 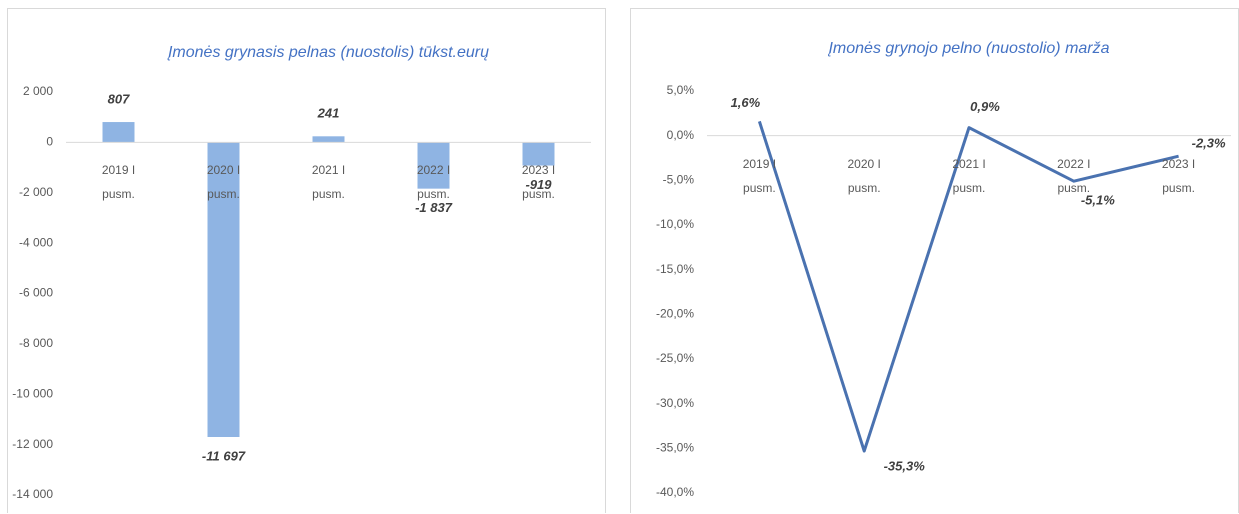 What do you see at coordinates (434, 207) in the screenshot?
I see `data-label: -1 837` at bounding box center [434, 207].